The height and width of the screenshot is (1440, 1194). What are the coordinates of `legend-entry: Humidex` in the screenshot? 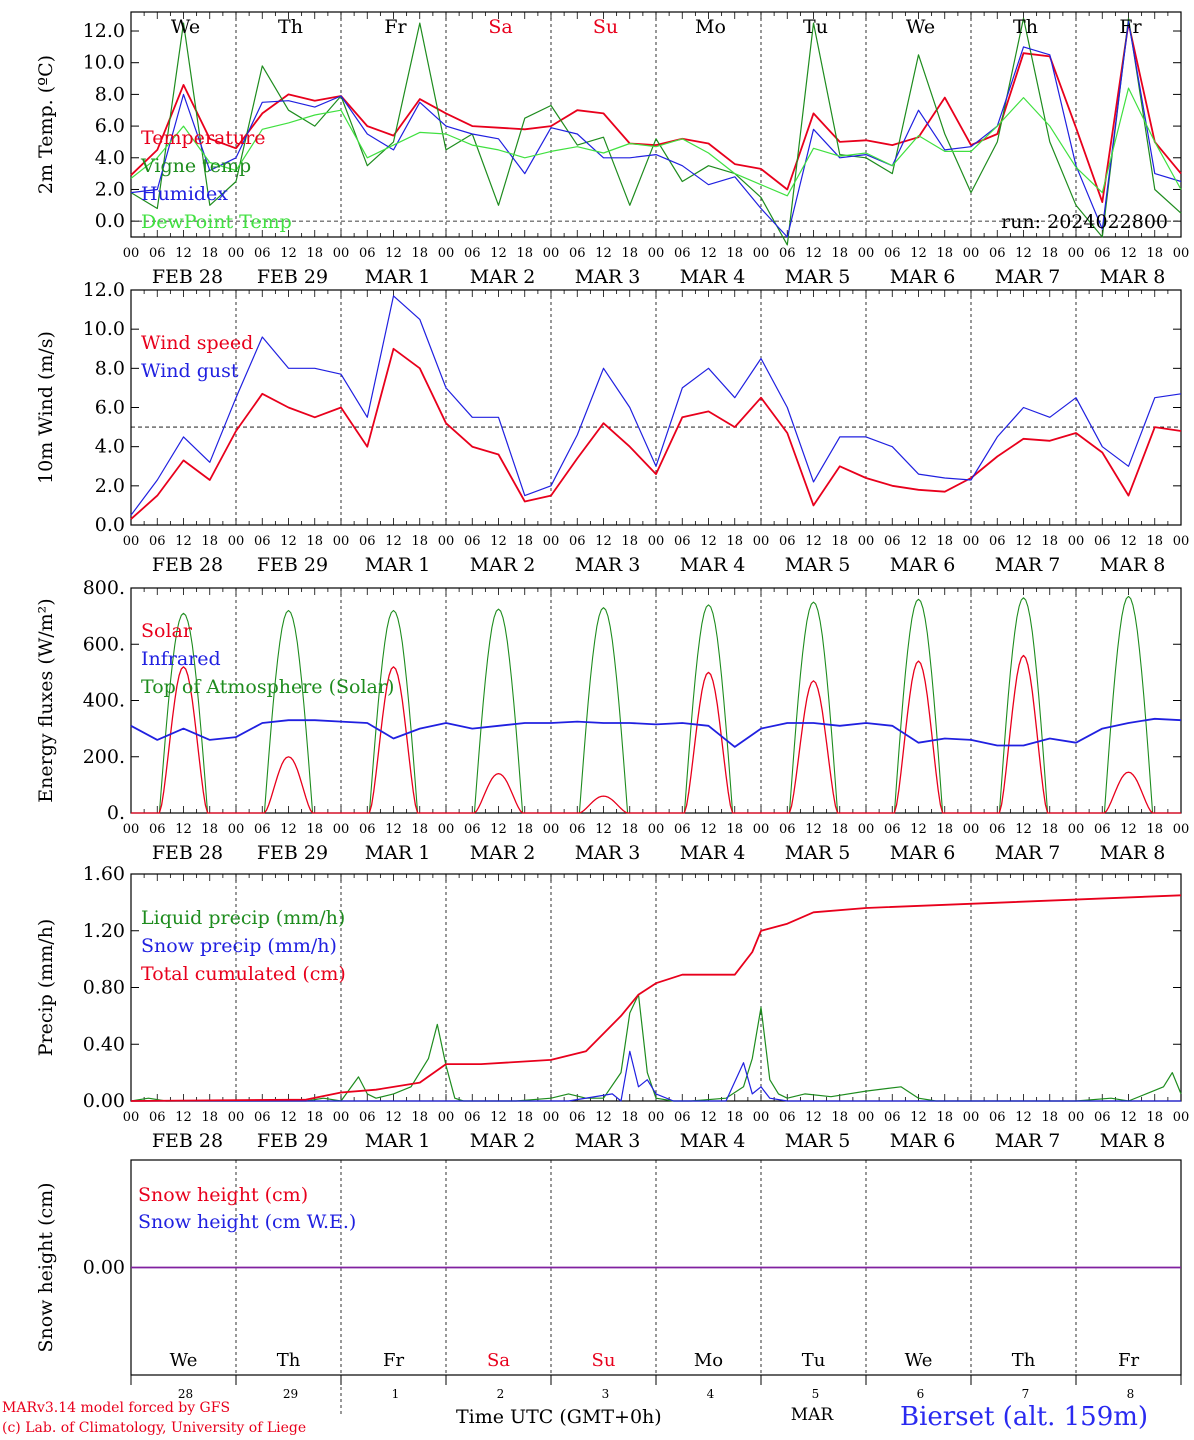 It's located at (184, 194).